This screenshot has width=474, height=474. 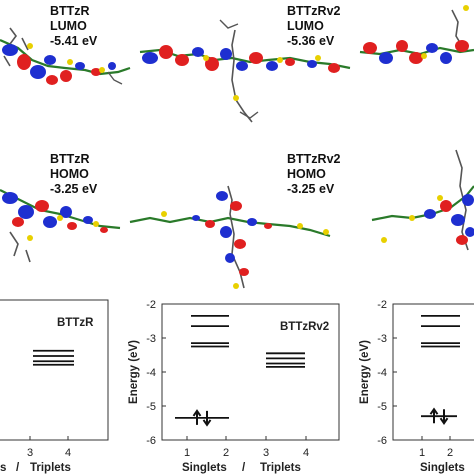 What do you see at coordinates (74, 41) in the screenshot?
I see `orbital-energy: -5.41 eV` at bounding box center [74, 41].